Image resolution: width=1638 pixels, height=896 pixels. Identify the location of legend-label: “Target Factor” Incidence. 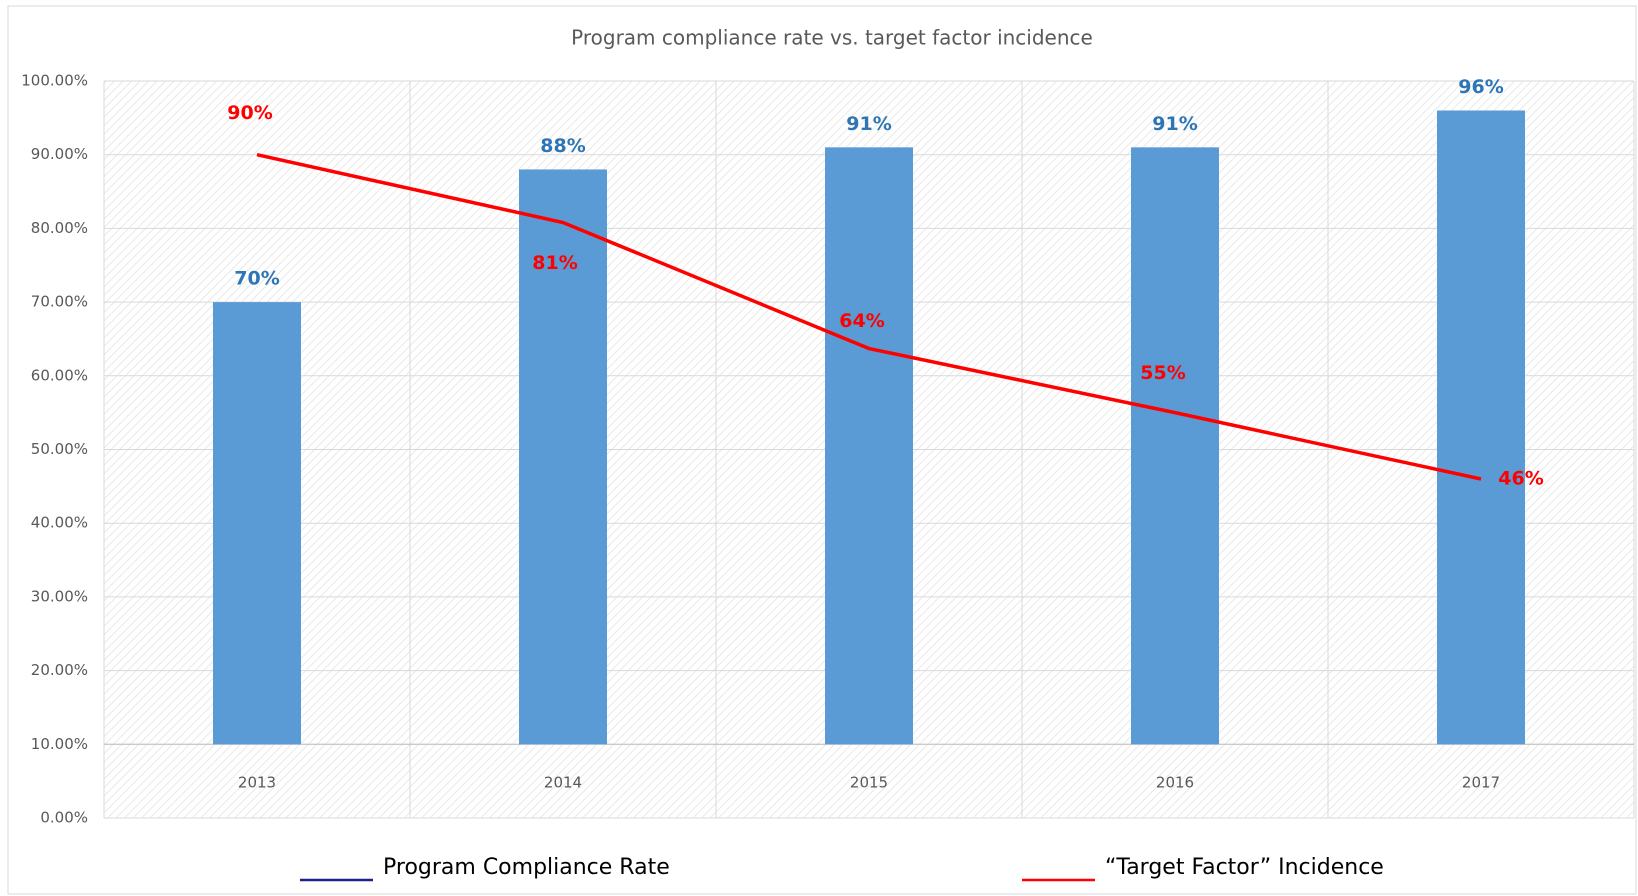
(1244, 867).